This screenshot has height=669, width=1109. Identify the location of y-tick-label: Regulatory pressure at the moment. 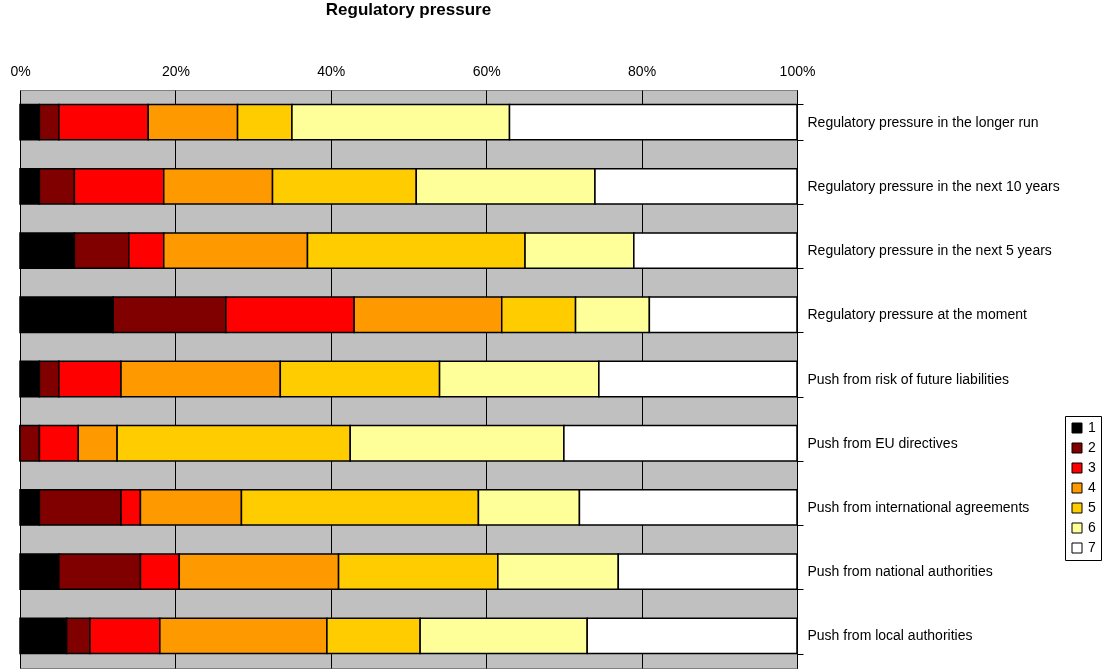
(917, 314).